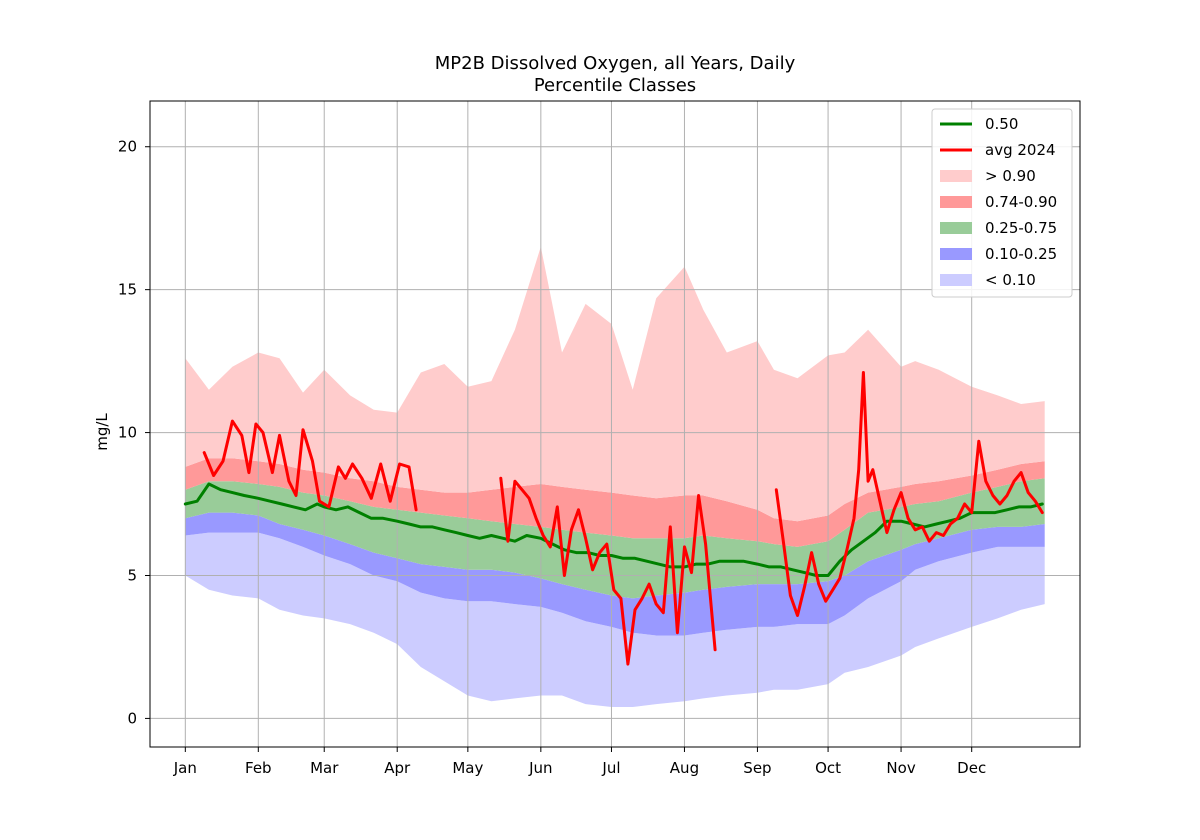  What do you see at coordinates (1021, 254) in the screenshot?
I see `legend-label-0-10-0-25: 0.10-0.25` at bounding box center [1021, 254].